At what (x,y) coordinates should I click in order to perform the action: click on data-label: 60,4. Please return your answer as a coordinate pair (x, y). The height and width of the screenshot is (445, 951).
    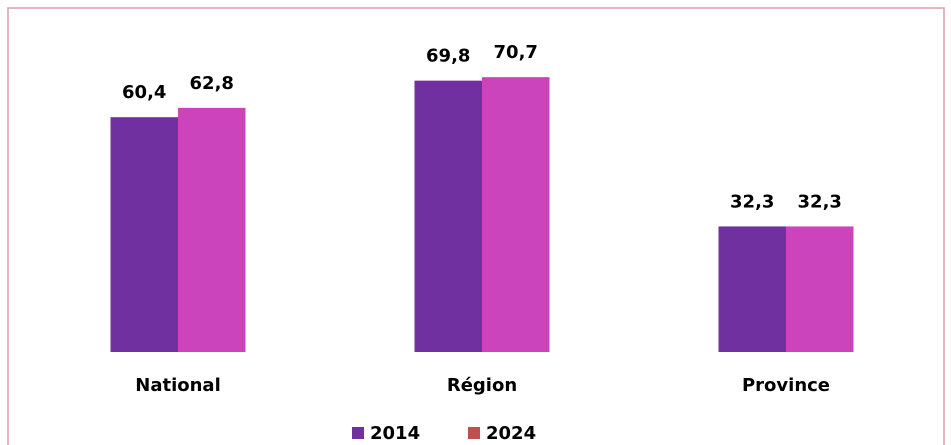
    Looking at the image, I should click on (144, 92).